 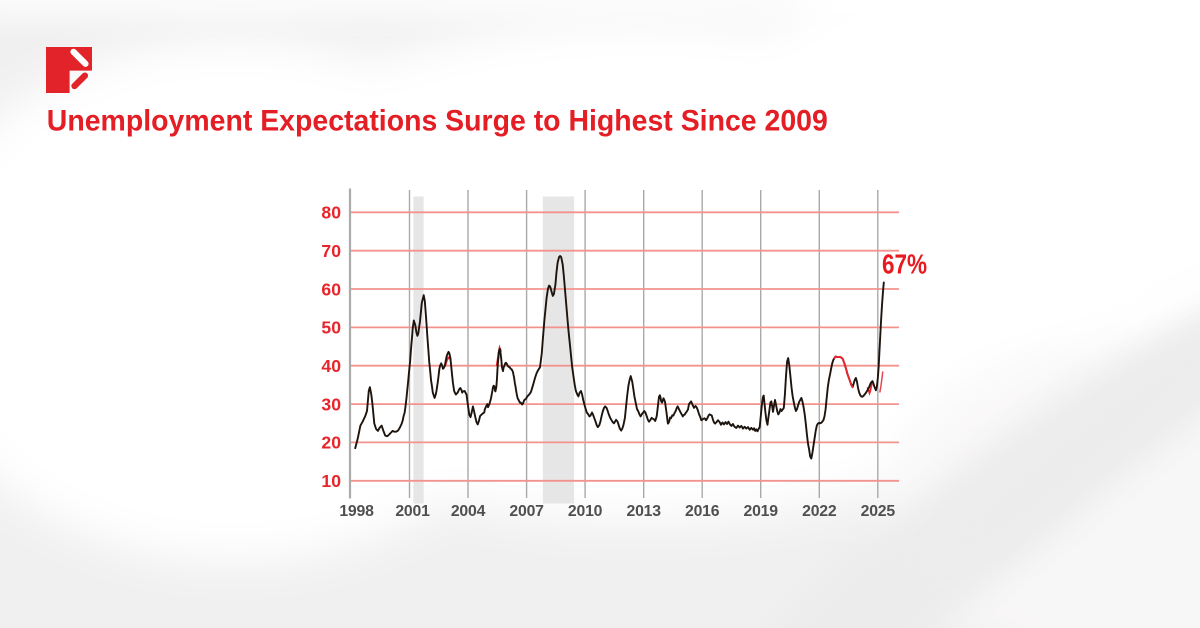 I want to click on svg-text: 67%, so click(x=904, y=263).